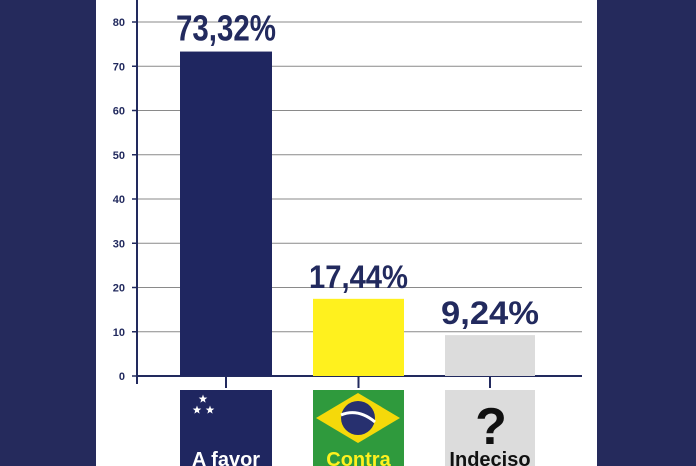  What do you see at coordinates (358, 337) in the screenshot?
I see `bar-contra` at bounding box center [358, 337].